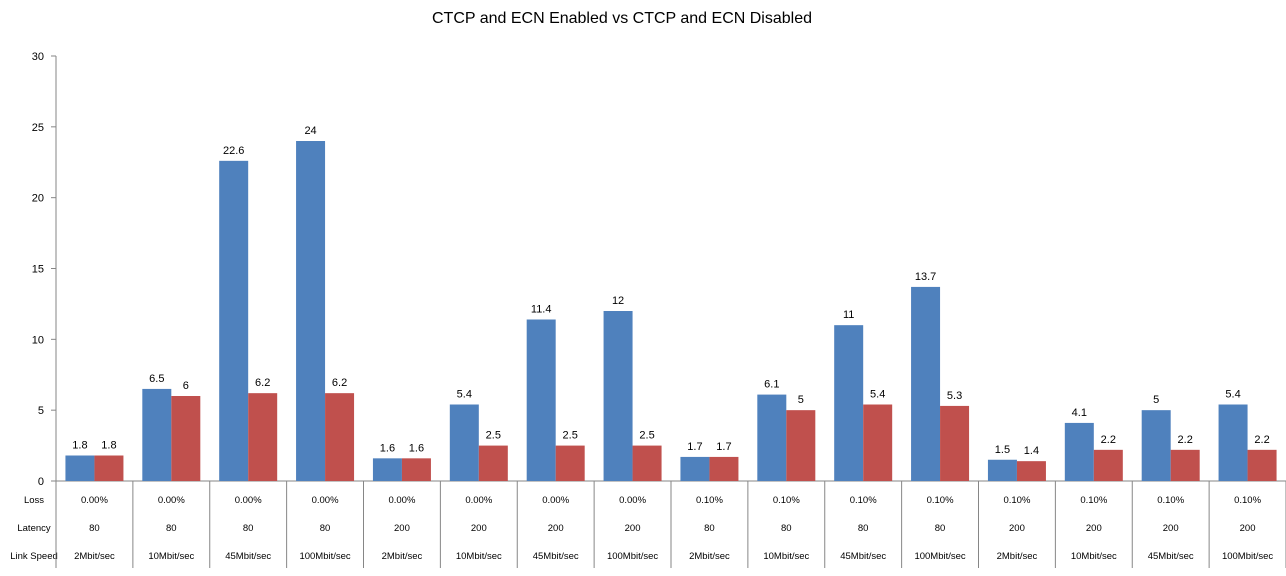  Describe the element at coordinates (34, 500) in the screenshot. I see `row-label-loss: Loss` at that location.